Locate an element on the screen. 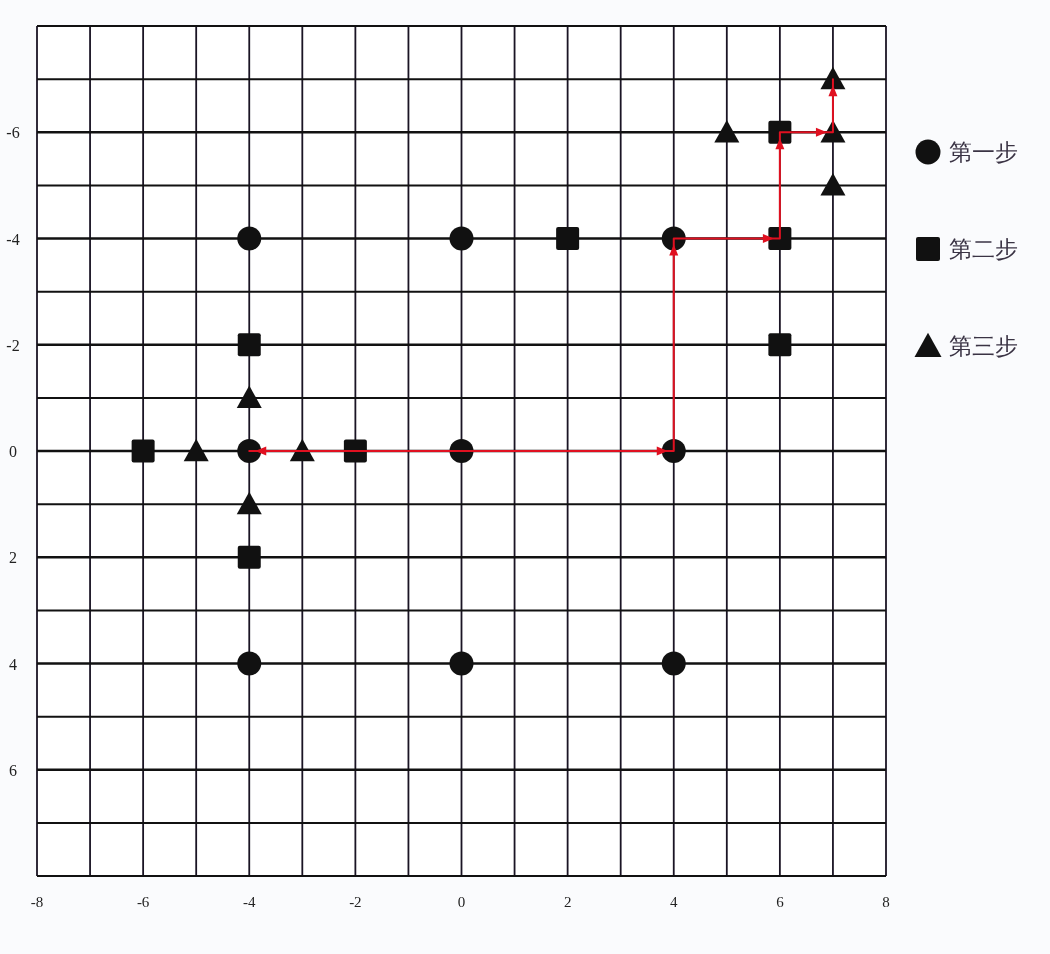 The image size is (1050, 954). y-tick-label: 0 is located at coordinates (13, 451).